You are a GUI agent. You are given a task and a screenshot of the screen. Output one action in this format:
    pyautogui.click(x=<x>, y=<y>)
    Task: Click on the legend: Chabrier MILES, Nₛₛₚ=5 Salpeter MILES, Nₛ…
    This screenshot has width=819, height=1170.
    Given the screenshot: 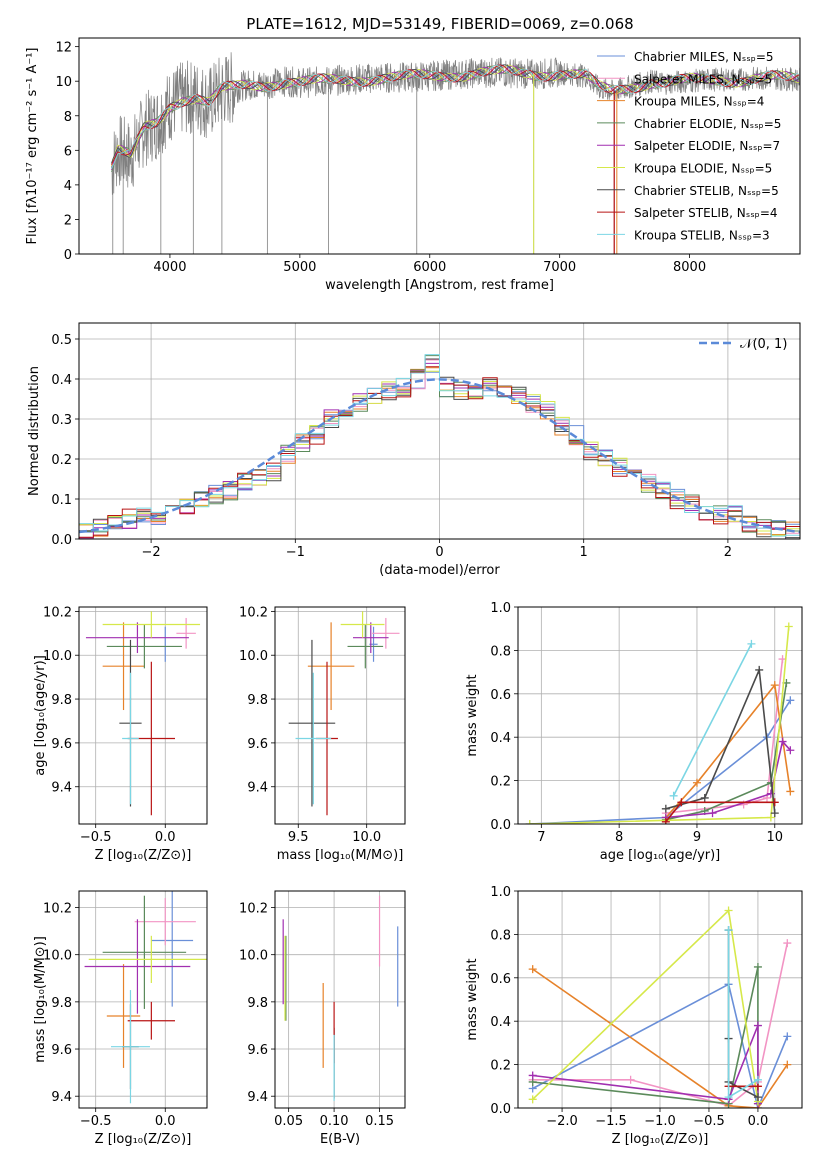 What is the action you would take?
    pyautogui.click(x=689, y=146)
    